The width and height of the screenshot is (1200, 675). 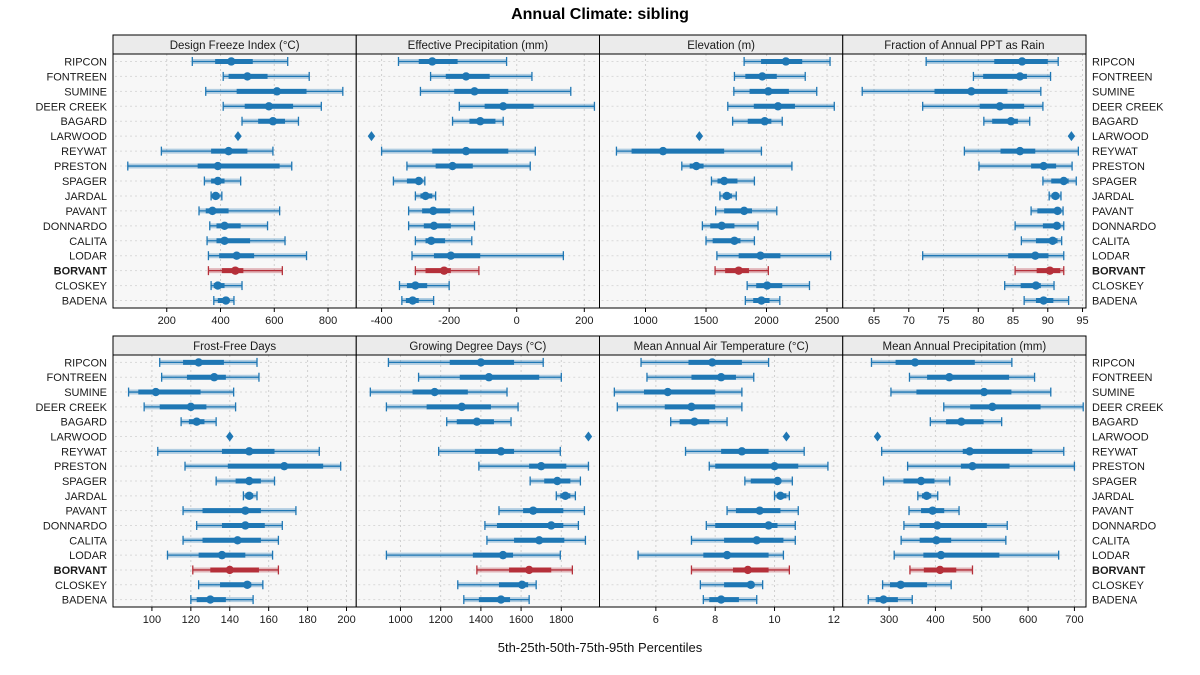 What do you see at coordinates (88, 257) in the screenshot?
I see `site-label-left-lodar: LODAR` at bounding box center [88, 257].